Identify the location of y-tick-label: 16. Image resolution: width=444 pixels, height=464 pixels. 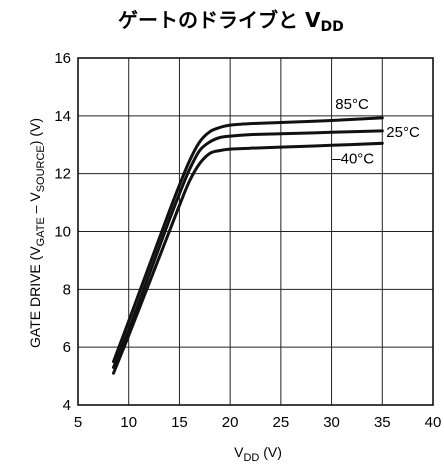
(62, 58).